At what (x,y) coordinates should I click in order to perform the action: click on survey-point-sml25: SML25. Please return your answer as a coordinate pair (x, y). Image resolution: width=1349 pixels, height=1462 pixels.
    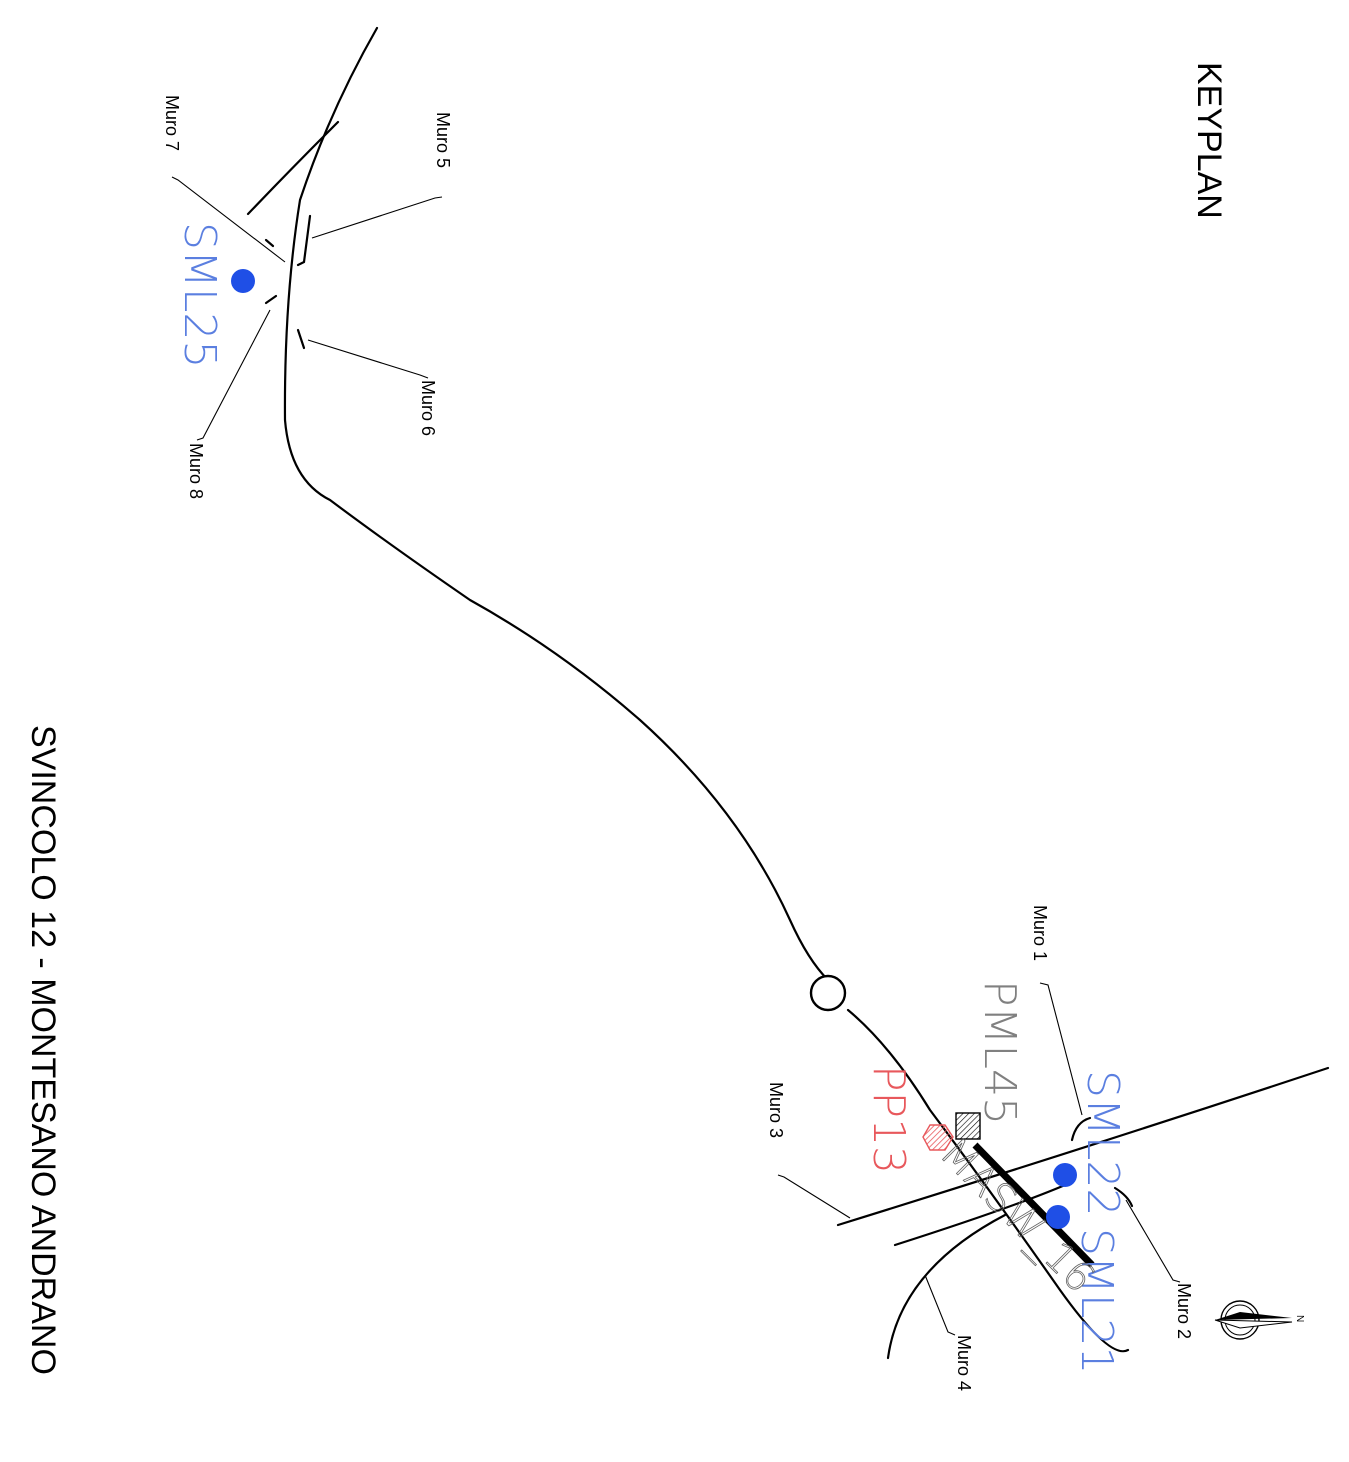
    Looking at the image, I should click on (214, 295).